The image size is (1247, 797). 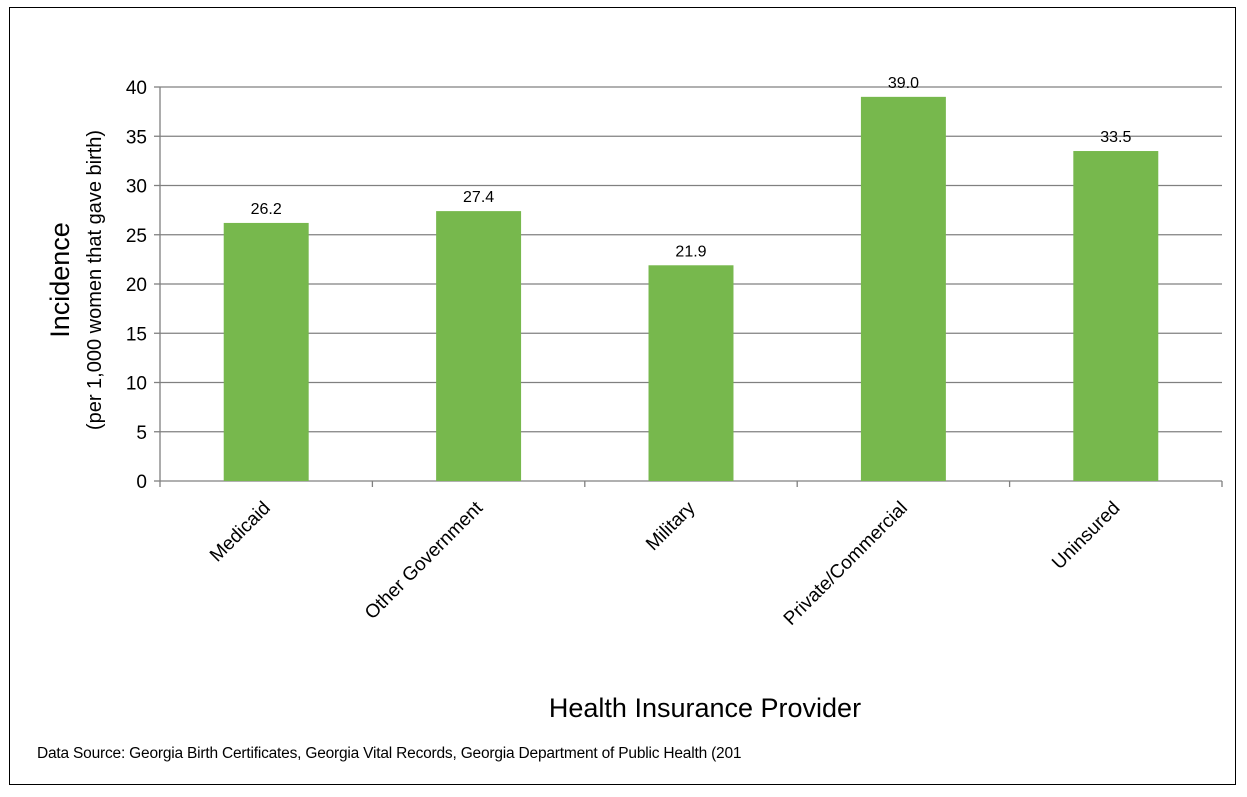 I want to click on bar-medicaid, so click(x=266, y=351).